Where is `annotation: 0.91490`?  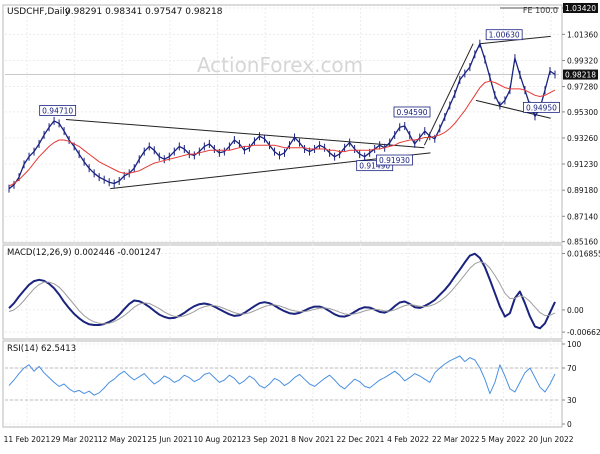
annotation: 0.91490 is located at coordinates (375, 166).